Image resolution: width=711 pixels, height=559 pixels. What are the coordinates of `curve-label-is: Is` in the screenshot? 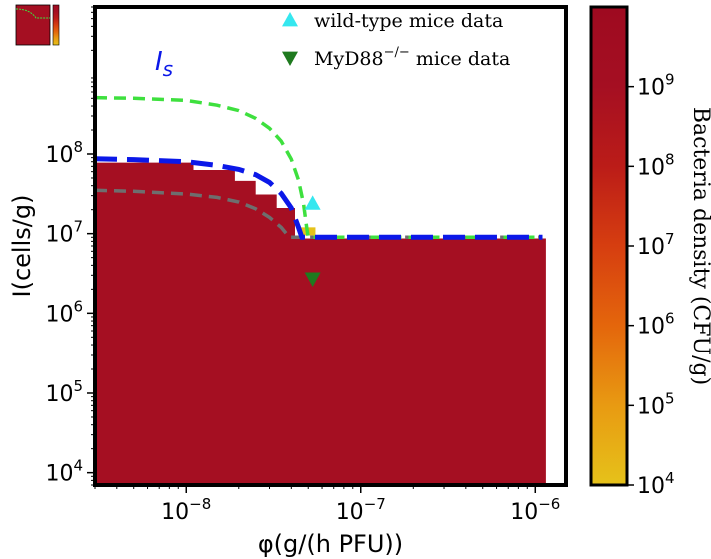 It's located at (164, 64).